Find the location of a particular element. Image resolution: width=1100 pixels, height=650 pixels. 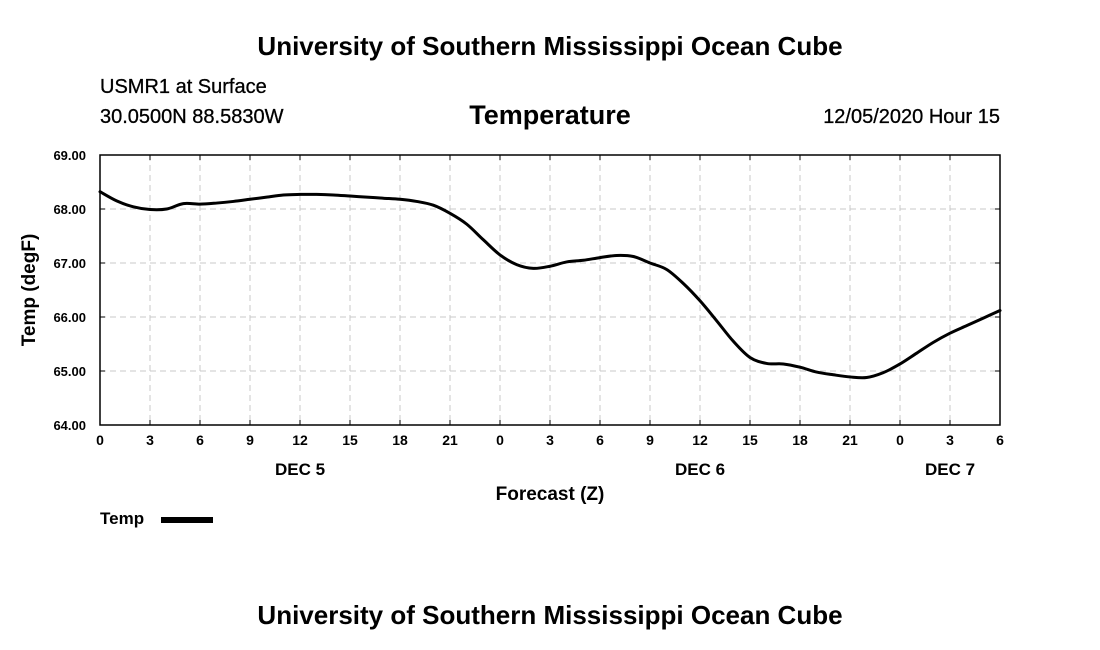

legend-label: Temp is located at coordinates (122, 518).